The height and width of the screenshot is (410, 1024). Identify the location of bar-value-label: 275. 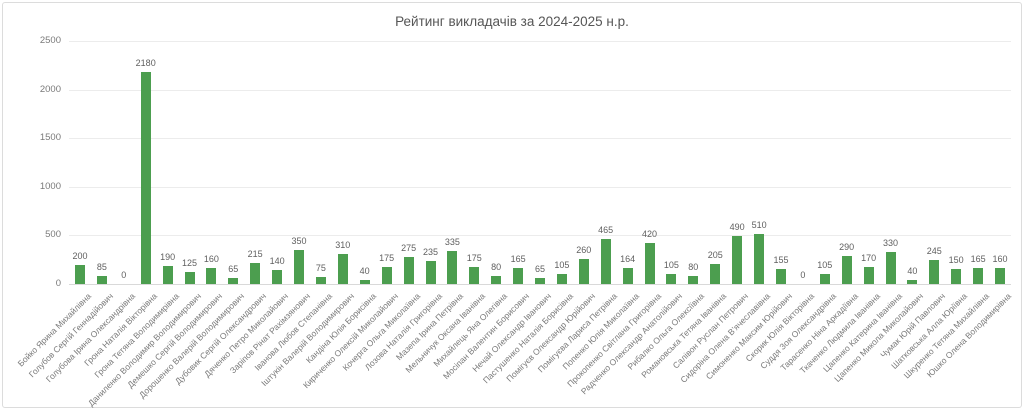
(409, 248).